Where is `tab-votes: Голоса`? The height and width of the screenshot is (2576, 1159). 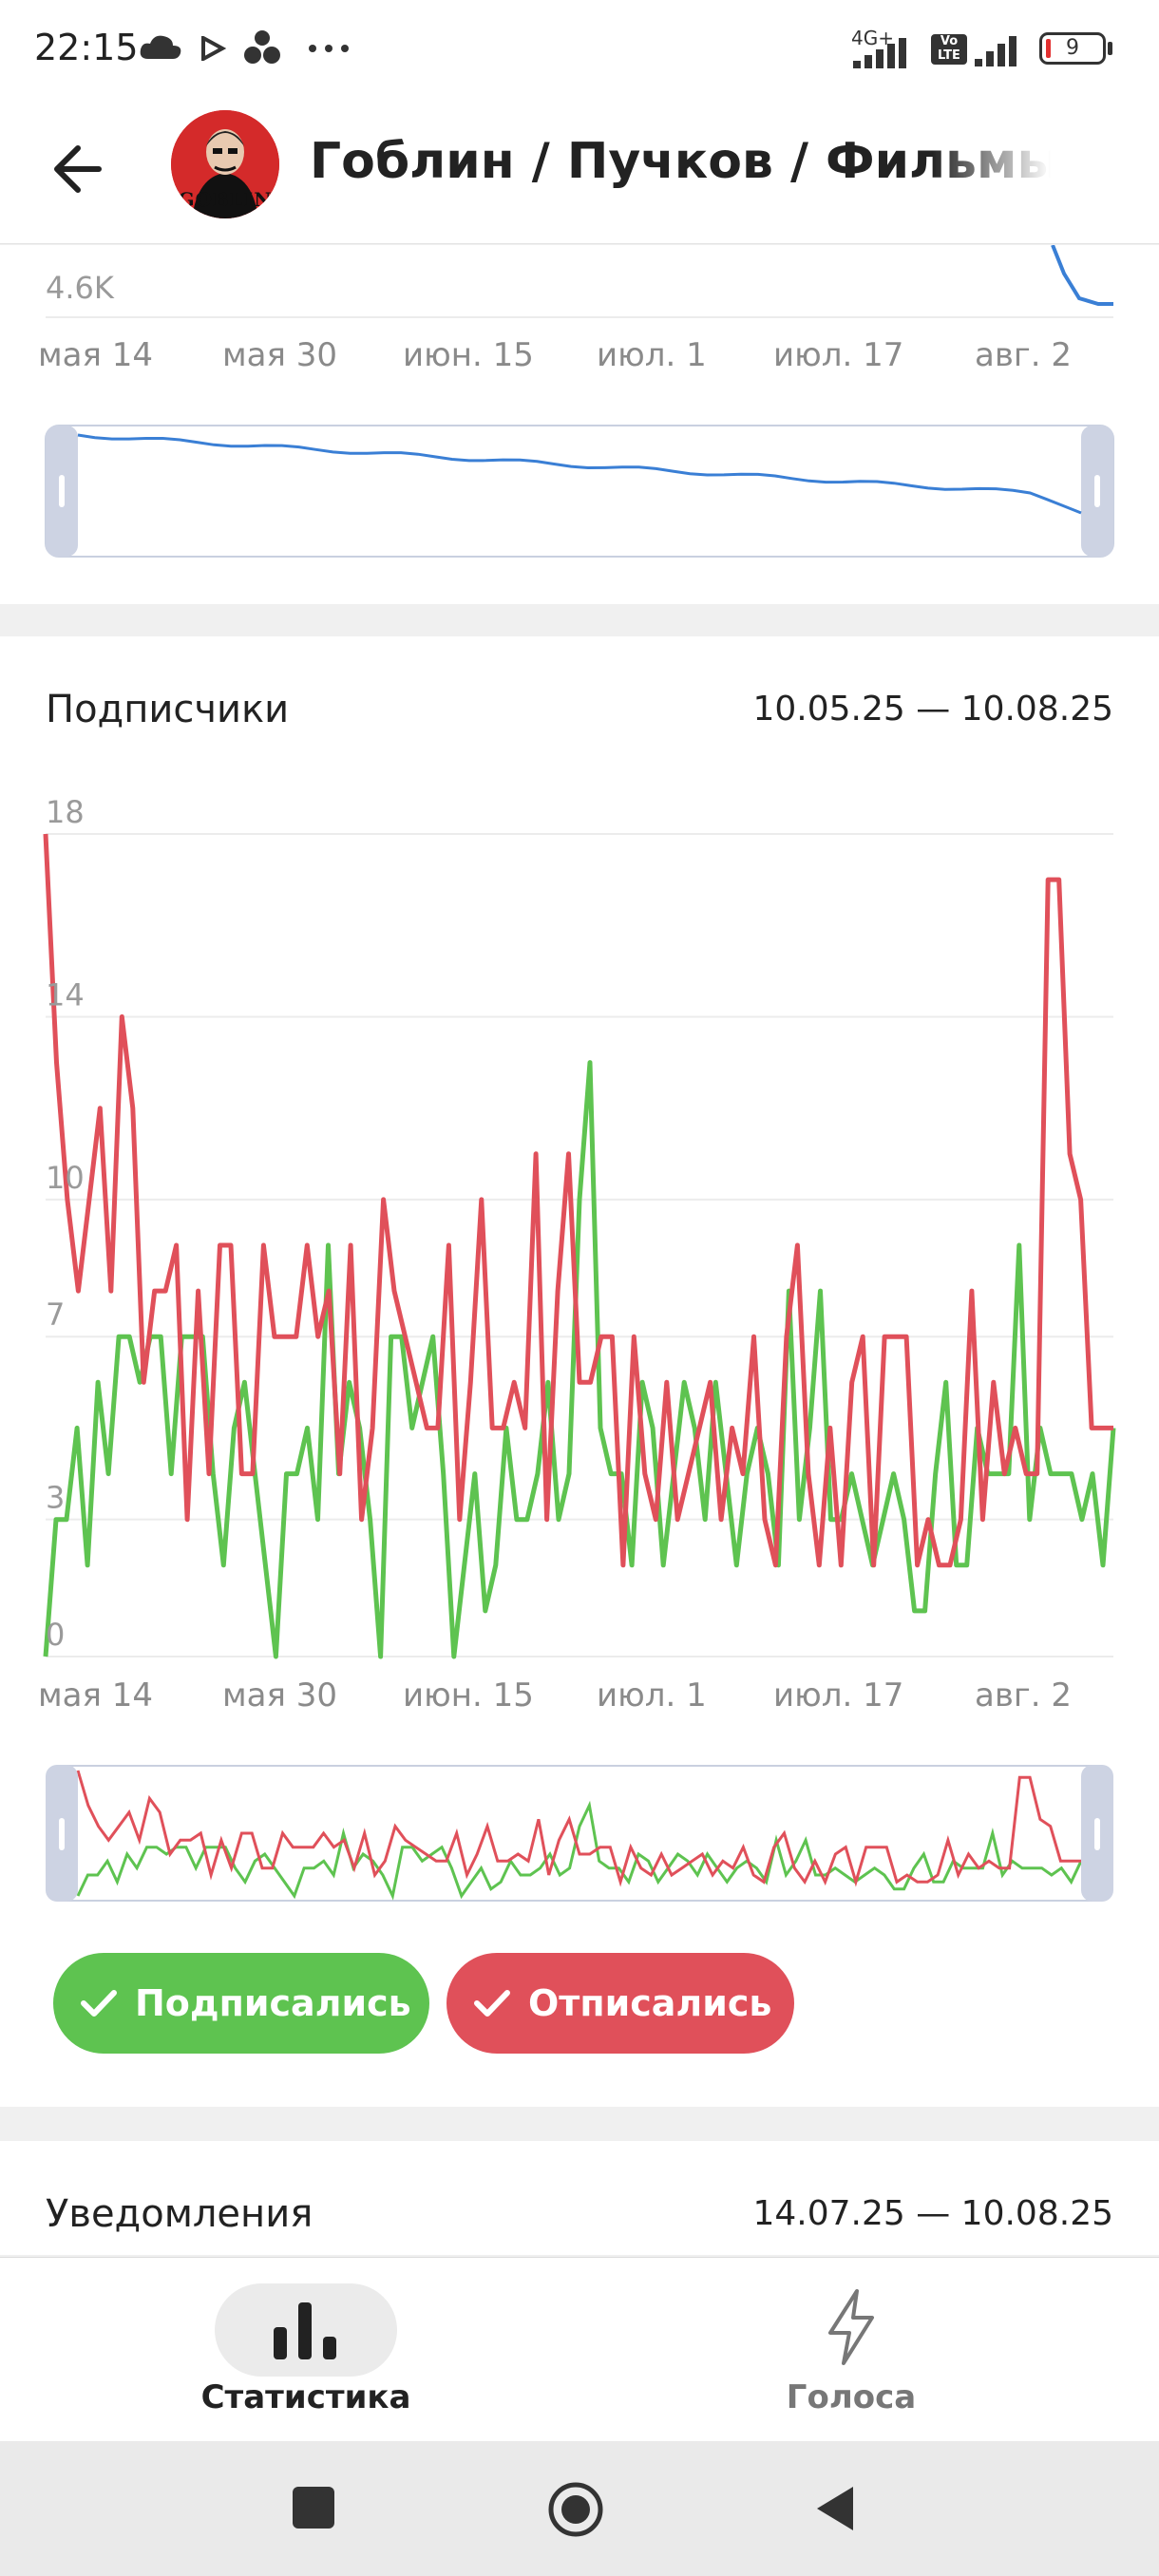 tab-votes: Голоса is located at coordinates (851, 2397).